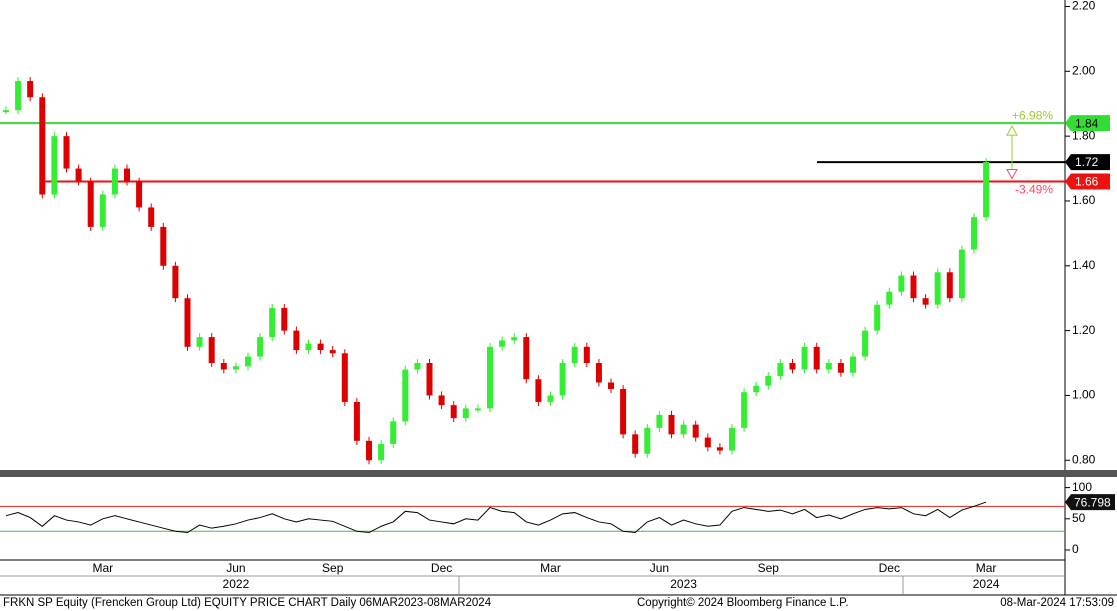 The image size is (1117, 611). I want to click on y-tick-label: 1.20, so click(1084, 330).